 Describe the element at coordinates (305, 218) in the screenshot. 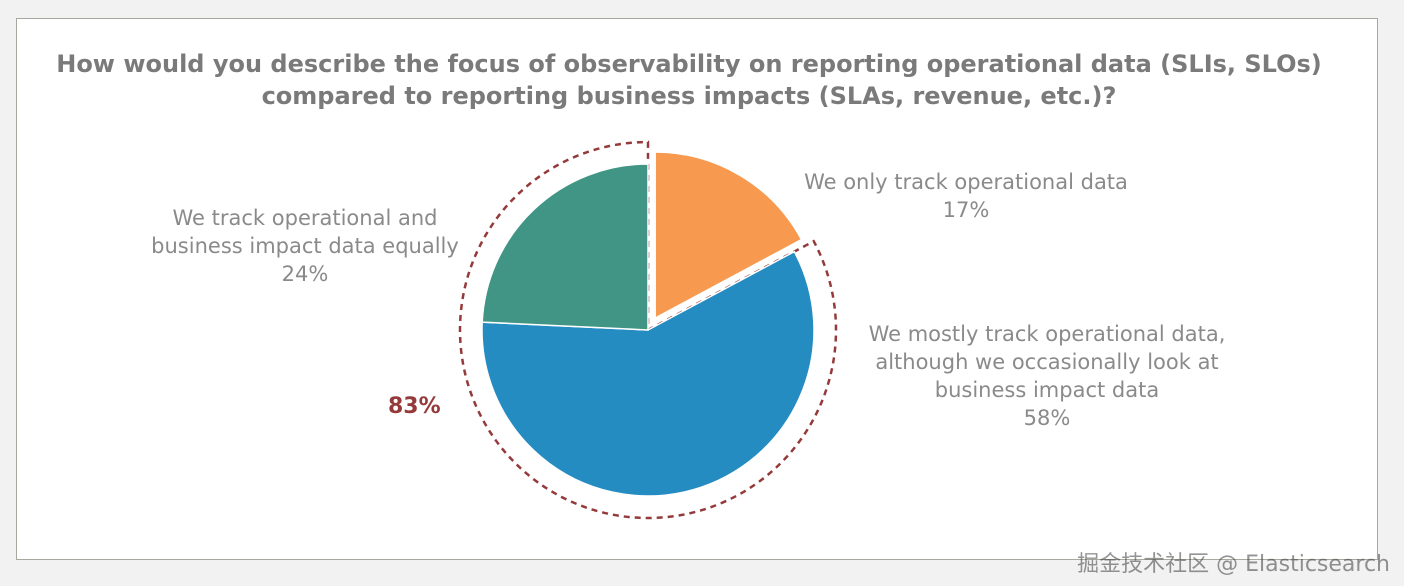

I see `slice-label-equal-line-1: We track operational and` at that location.